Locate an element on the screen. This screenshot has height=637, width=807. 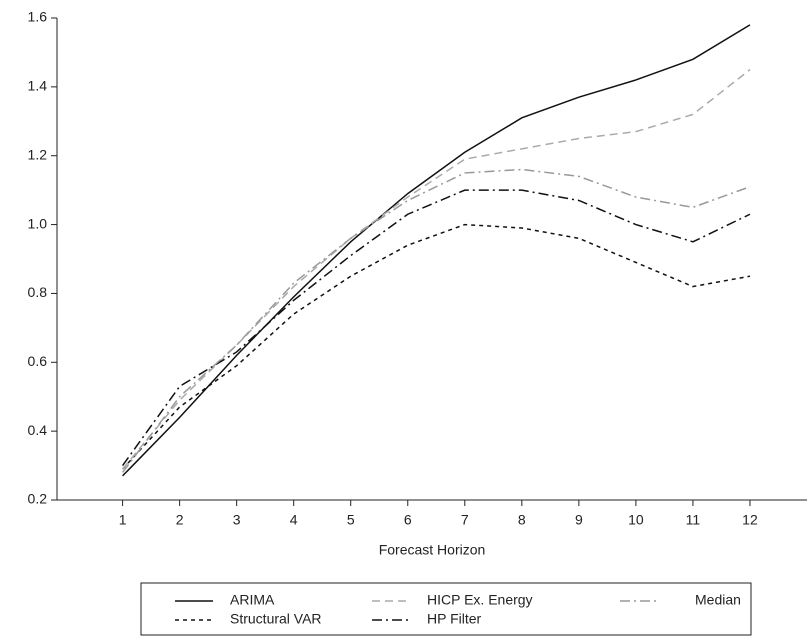
y-tick-label: 1.4 is located at coordinates (38, 86).